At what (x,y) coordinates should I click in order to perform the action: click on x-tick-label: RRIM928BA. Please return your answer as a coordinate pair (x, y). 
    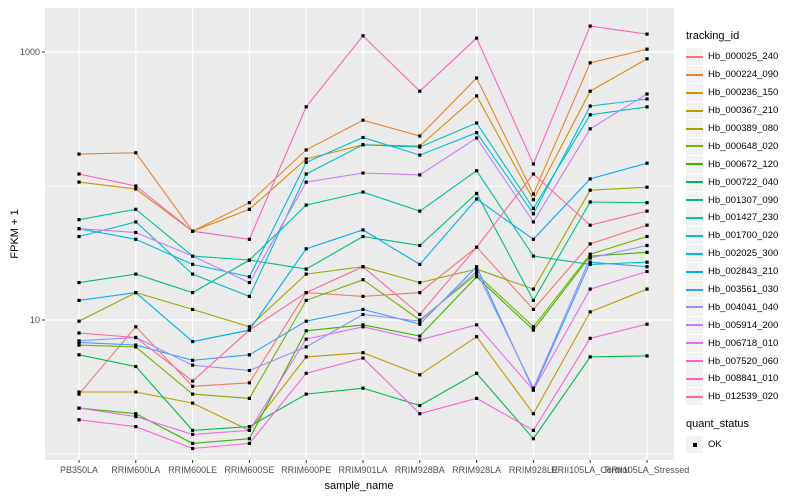
    Looking at the image, I should click on (420, 470).